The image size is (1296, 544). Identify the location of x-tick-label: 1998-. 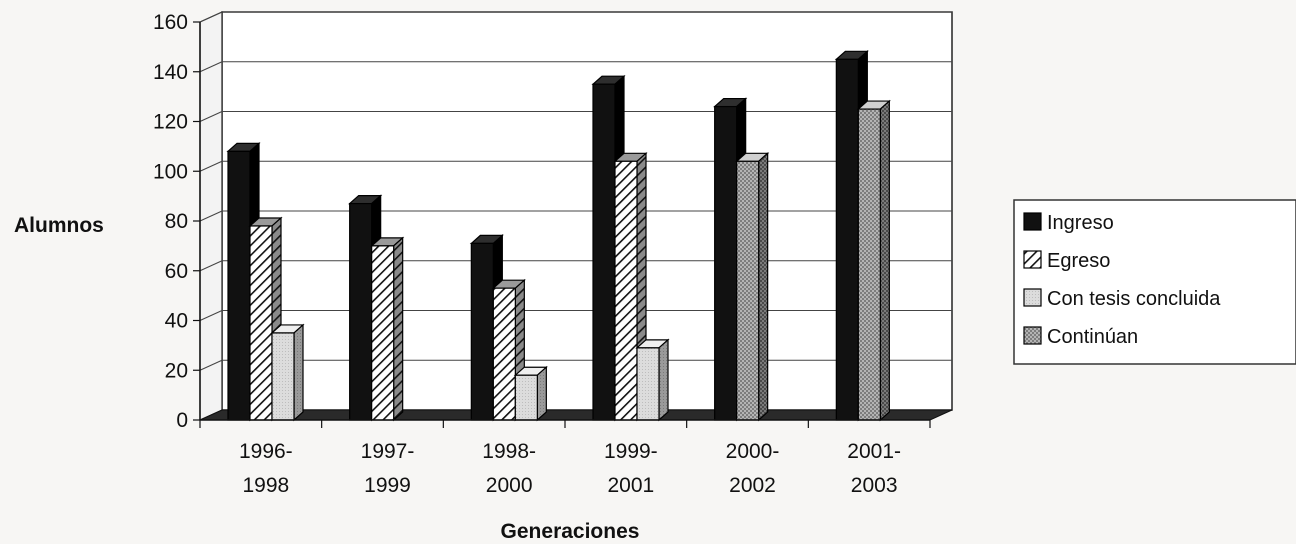
(509, 451).